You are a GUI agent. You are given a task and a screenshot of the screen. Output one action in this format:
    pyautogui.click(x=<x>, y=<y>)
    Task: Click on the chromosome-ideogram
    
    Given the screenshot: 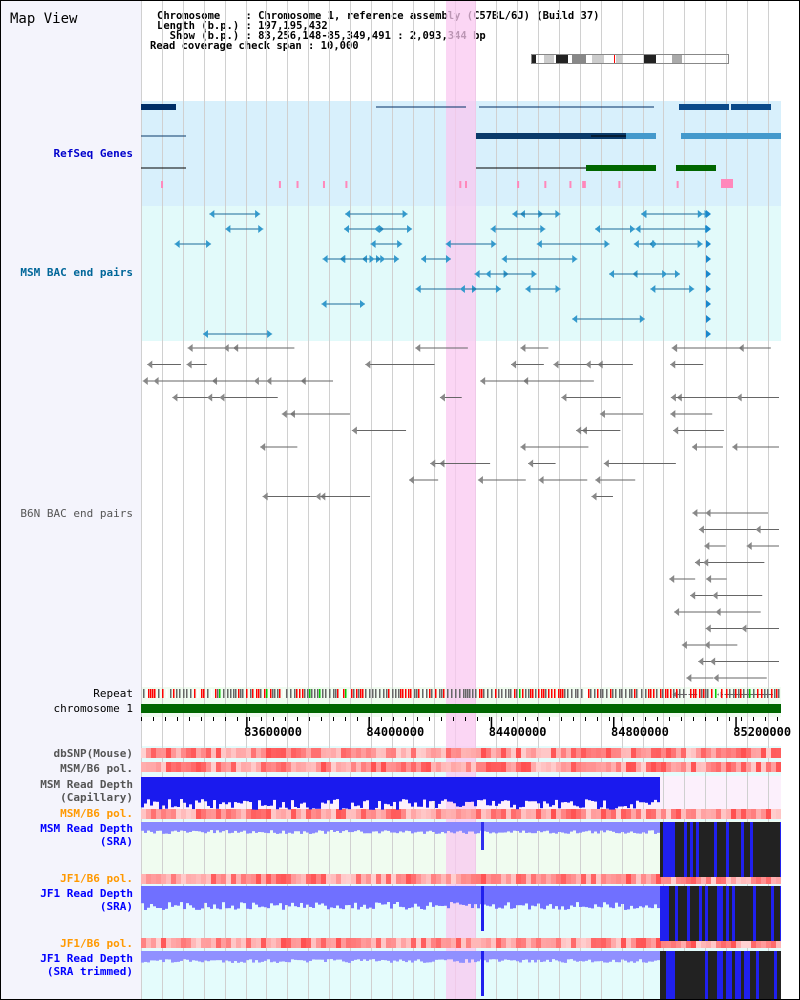 What is the action you would take?
    pyautogui.click(x=630, y=59)
    